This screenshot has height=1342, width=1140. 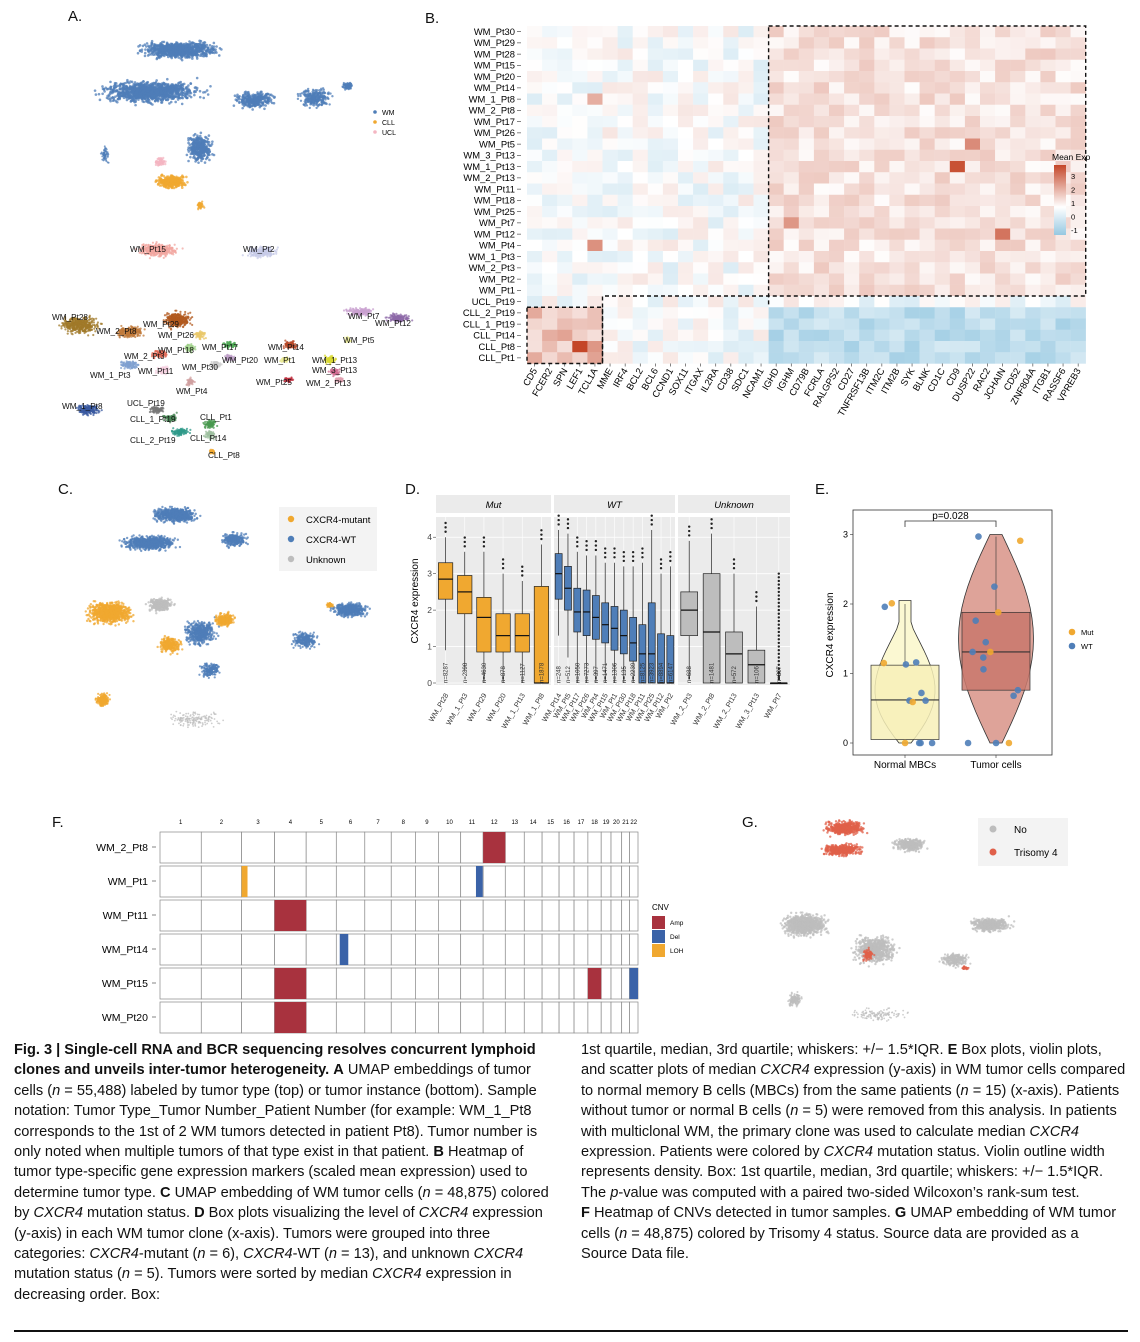 I want to click on cnv-event-del, so click(x=633, y=983).